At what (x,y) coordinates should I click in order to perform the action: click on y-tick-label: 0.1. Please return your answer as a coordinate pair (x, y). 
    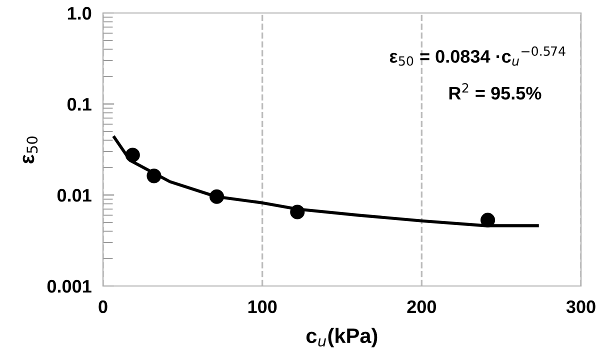
    Looking at the image, I should click on (80, 104).